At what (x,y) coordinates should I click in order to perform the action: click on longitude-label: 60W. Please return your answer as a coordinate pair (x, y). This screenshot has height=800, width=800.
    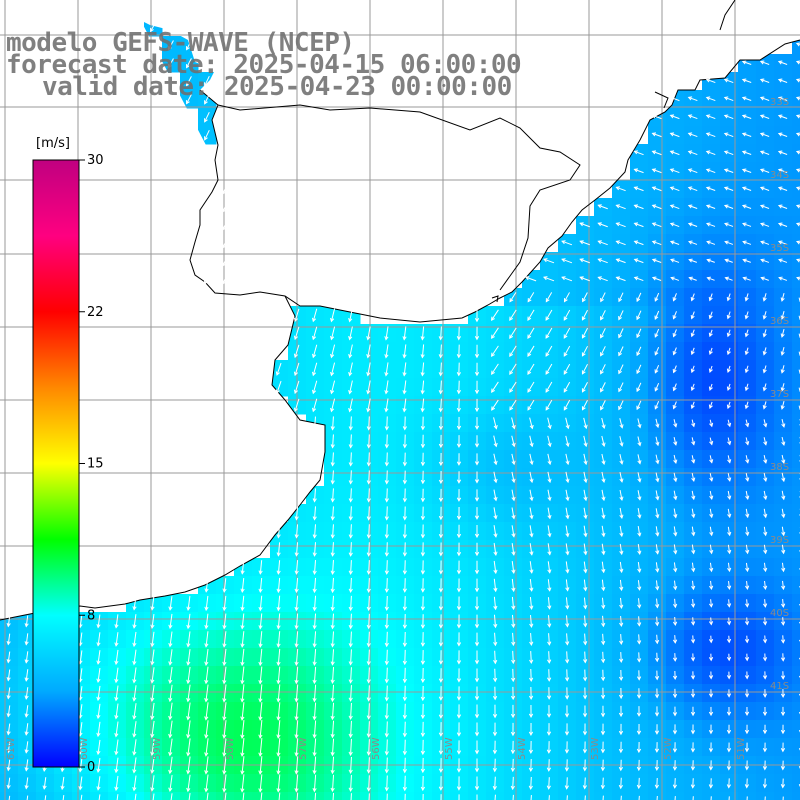
    Looking at the image, I should click on (84, 748).